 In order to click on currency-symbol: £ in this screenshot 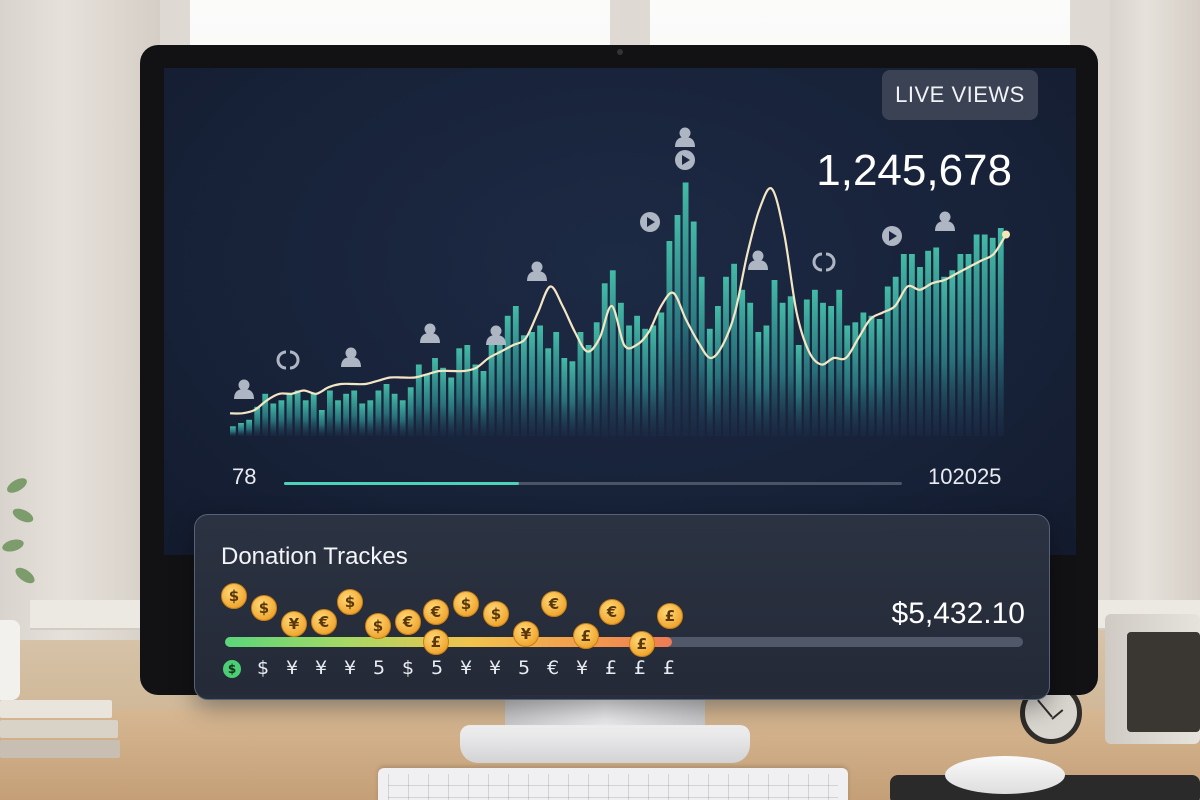, I will do `click(669, 668)`.